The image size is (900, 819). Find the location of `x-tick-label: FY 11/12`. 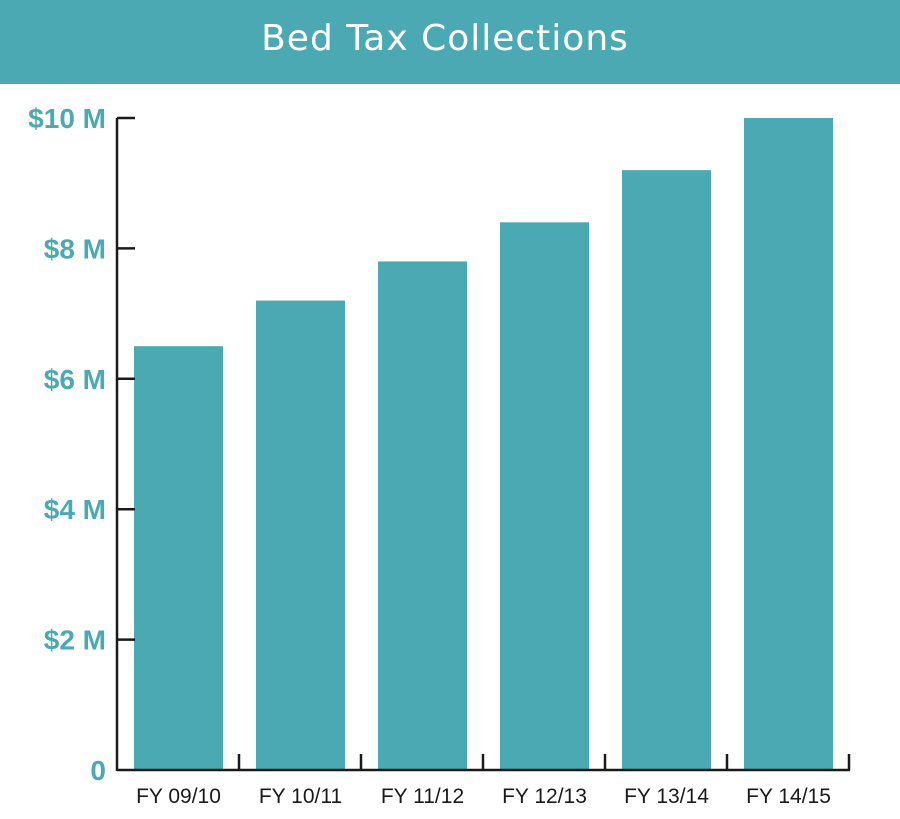

x-tick-label: FY 11/12 is located at coordinates (422, 796).